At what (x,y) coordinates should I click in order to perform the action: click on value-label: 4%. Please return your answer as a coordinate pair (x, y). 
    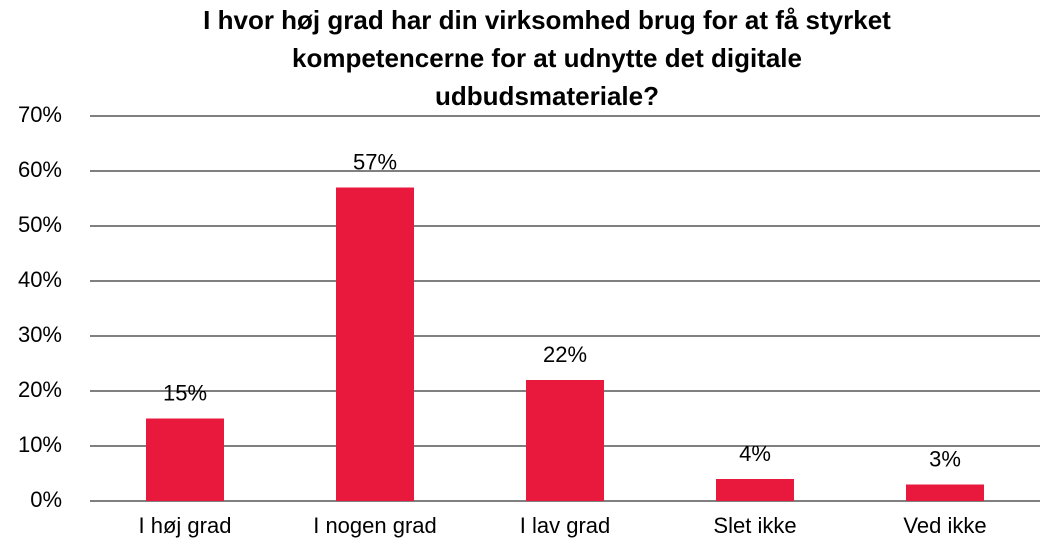
    Looking at the image, I should click on (755, 453).